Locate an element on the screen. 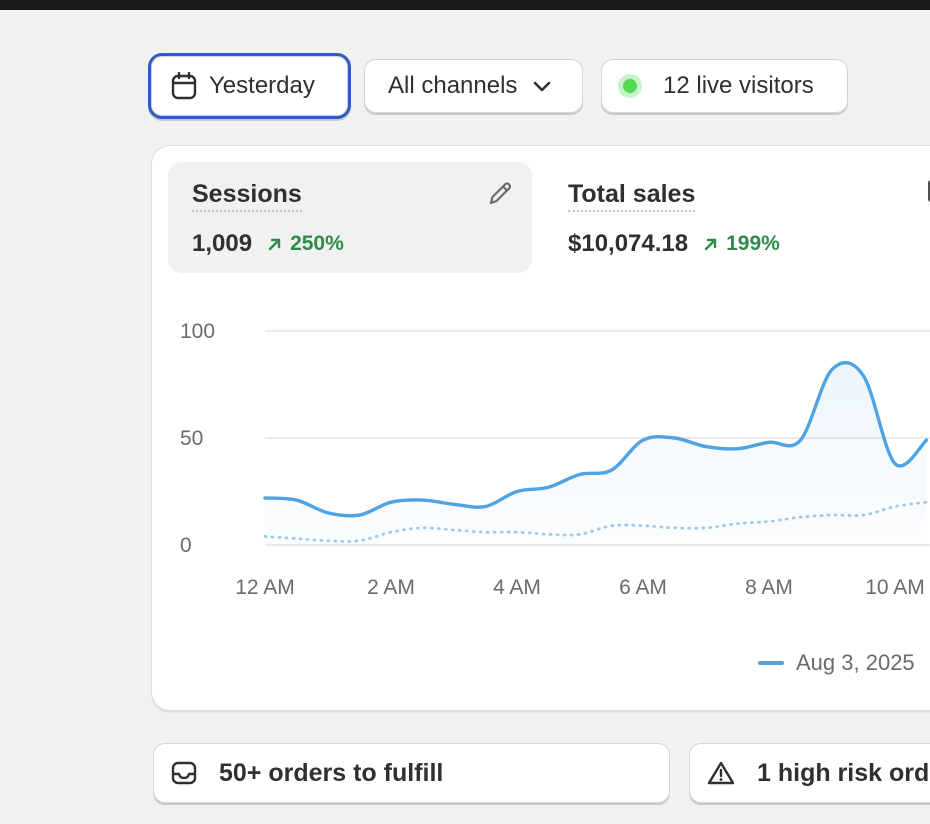  inbox-icon is located at coordinates (184, 773).